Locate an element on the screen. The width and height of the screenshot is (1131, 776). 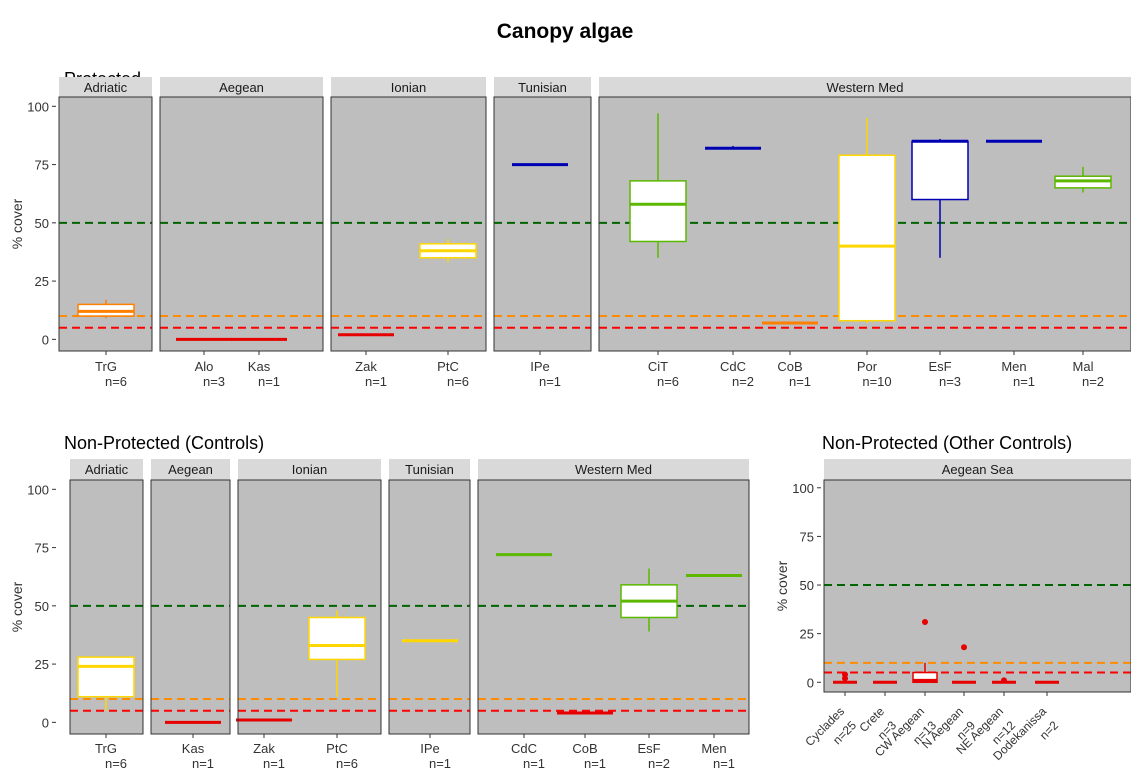
facet-strip-label: Aegean Sea is located at coordinates (978, 469).